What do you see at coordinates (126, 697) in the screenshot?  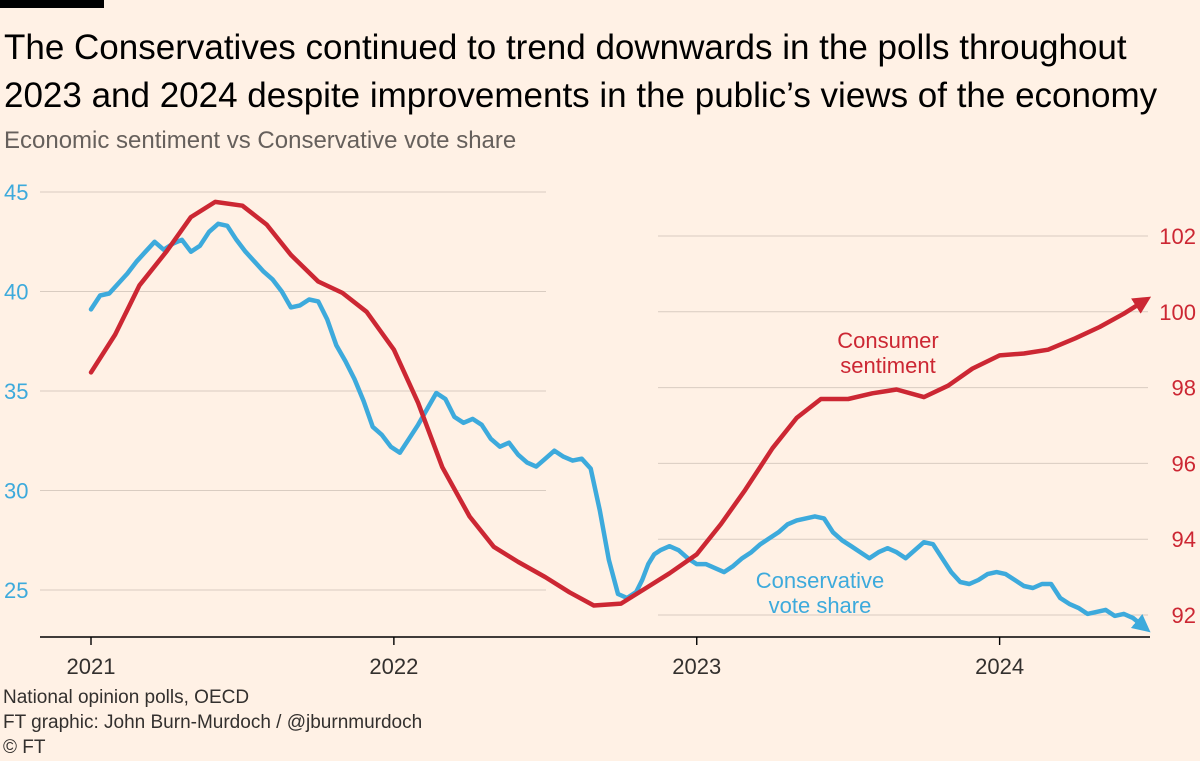 I see `source-note: National opinion polls, OECD` at bounding box center [126, 697].